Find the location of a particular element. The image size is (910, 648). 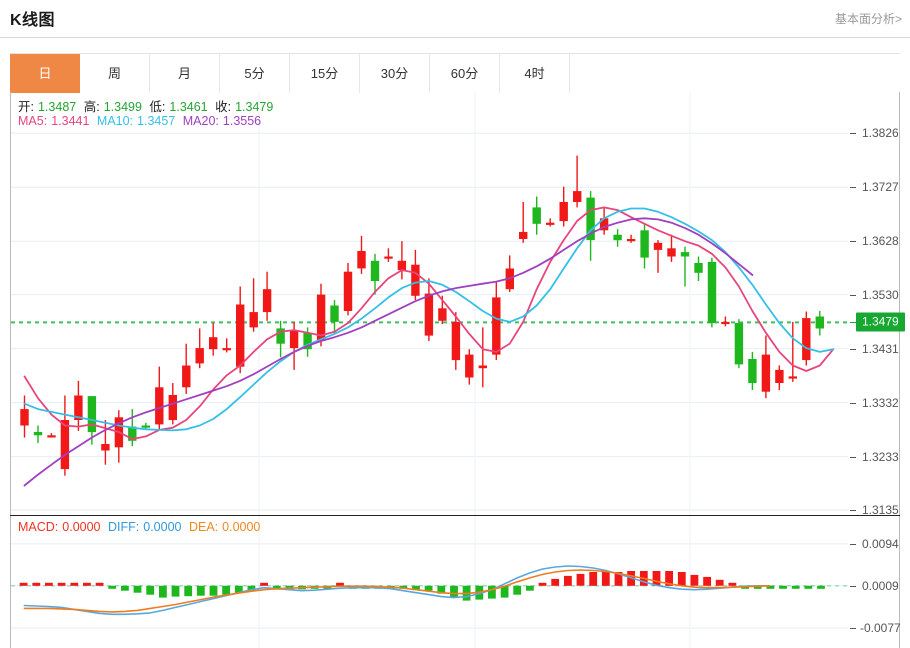

tab-0: 日 is located at coordinates (45, 73).